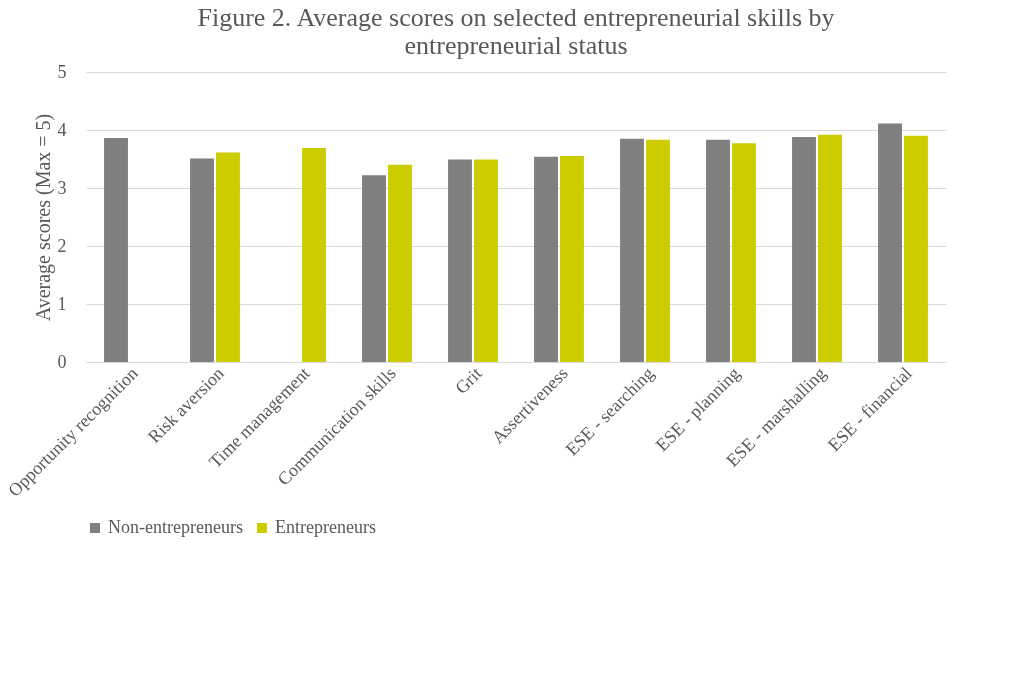  I want to click on y-tick-label: 1, so click(62, 303).